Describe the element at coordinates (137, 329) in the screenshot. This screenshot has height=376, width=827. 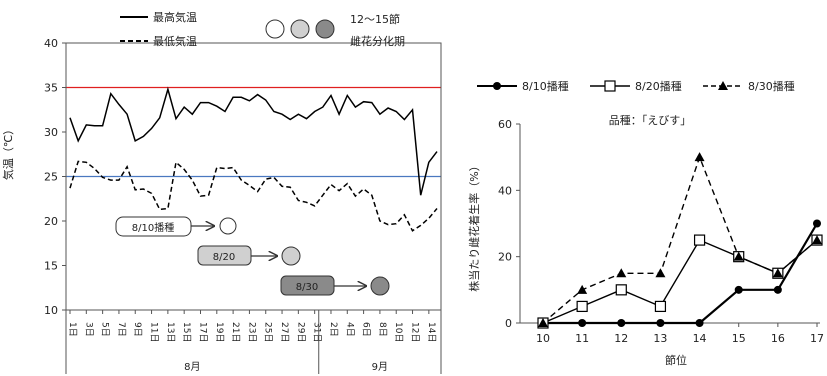
I see `x-tick-label: 9日` at that location.